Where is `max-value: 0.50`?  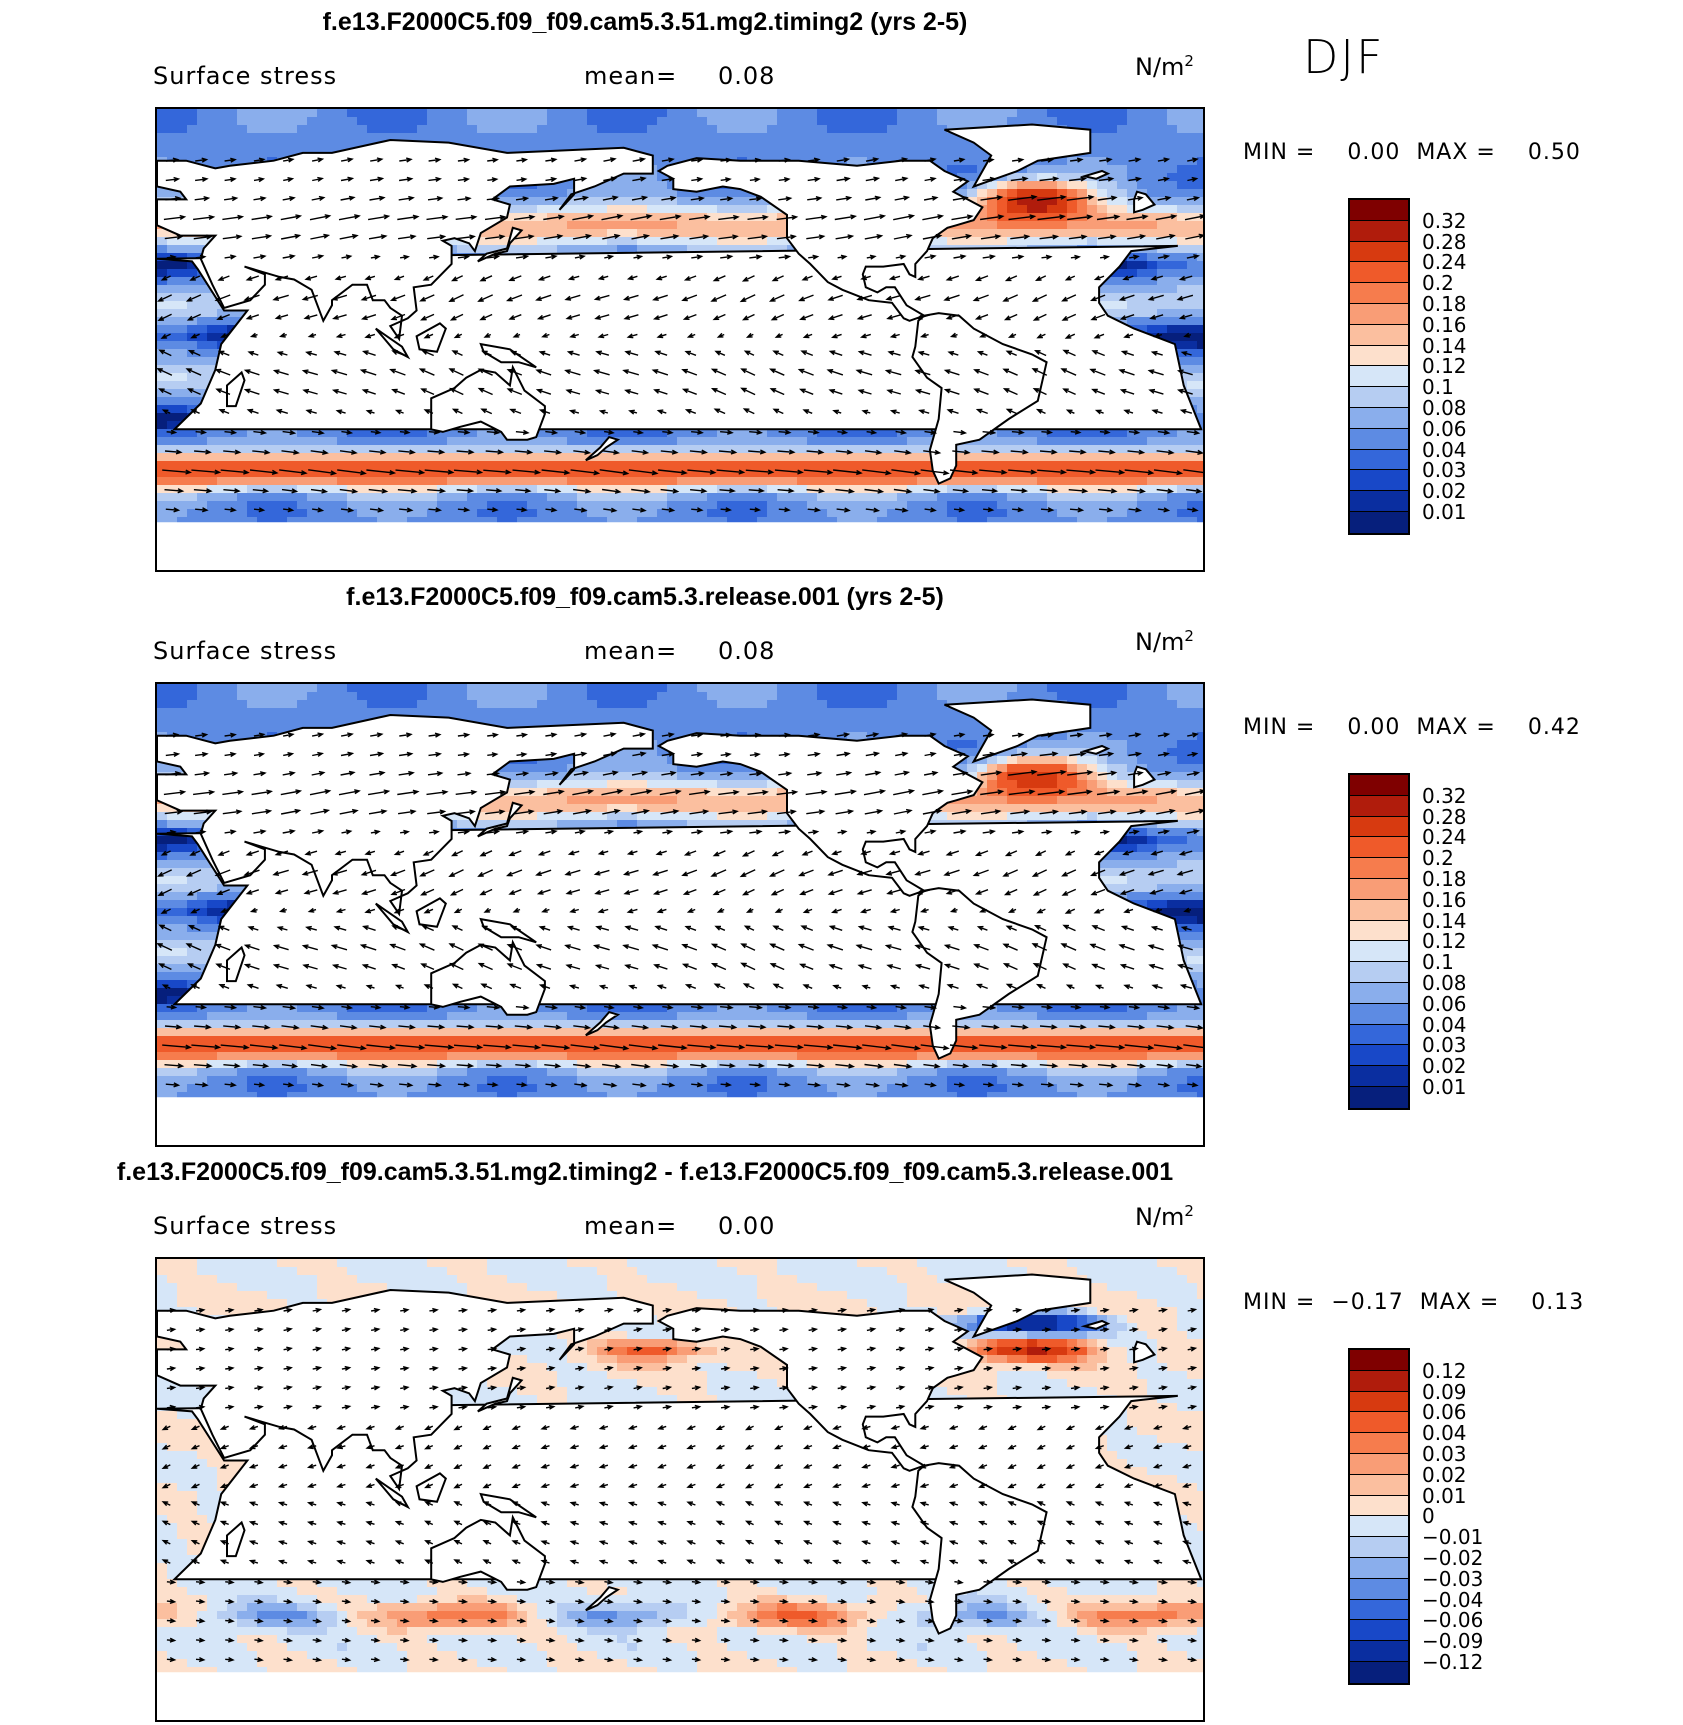 max-value: 0.50 is located at coordinates (1554, 152).